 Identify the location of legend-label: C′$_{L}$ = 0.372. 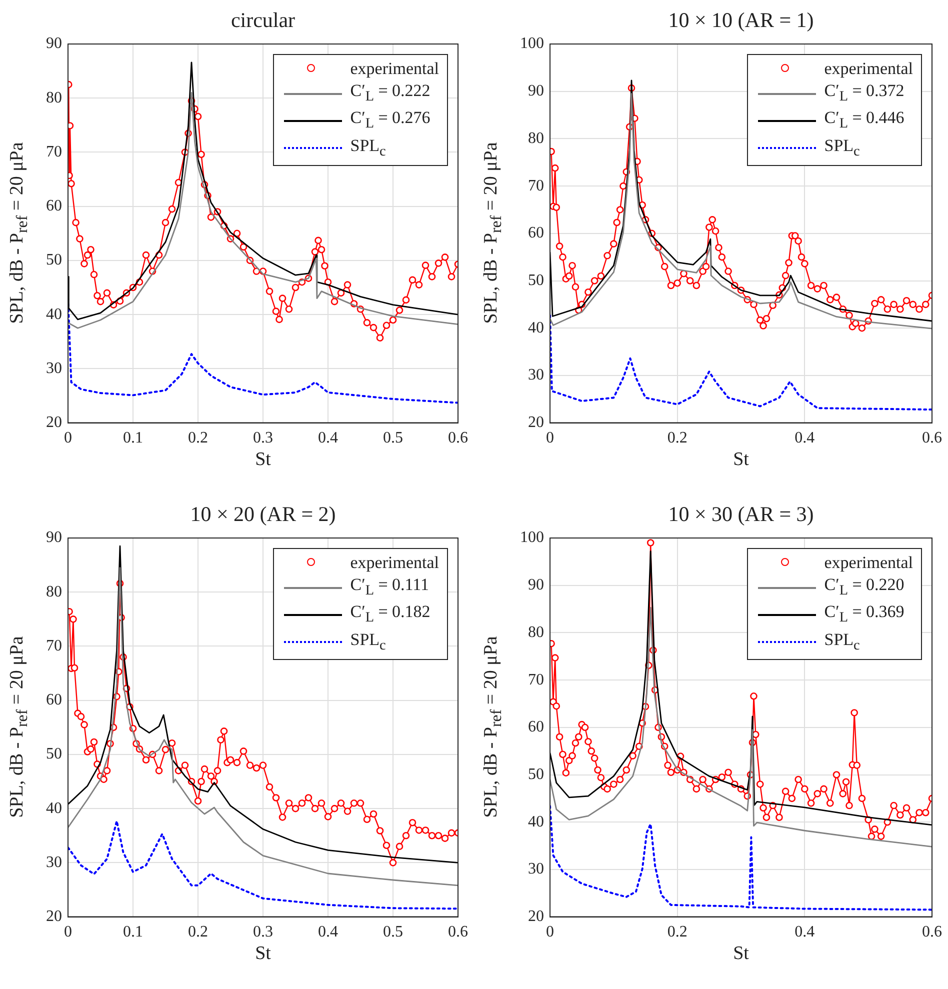
(864, 93).